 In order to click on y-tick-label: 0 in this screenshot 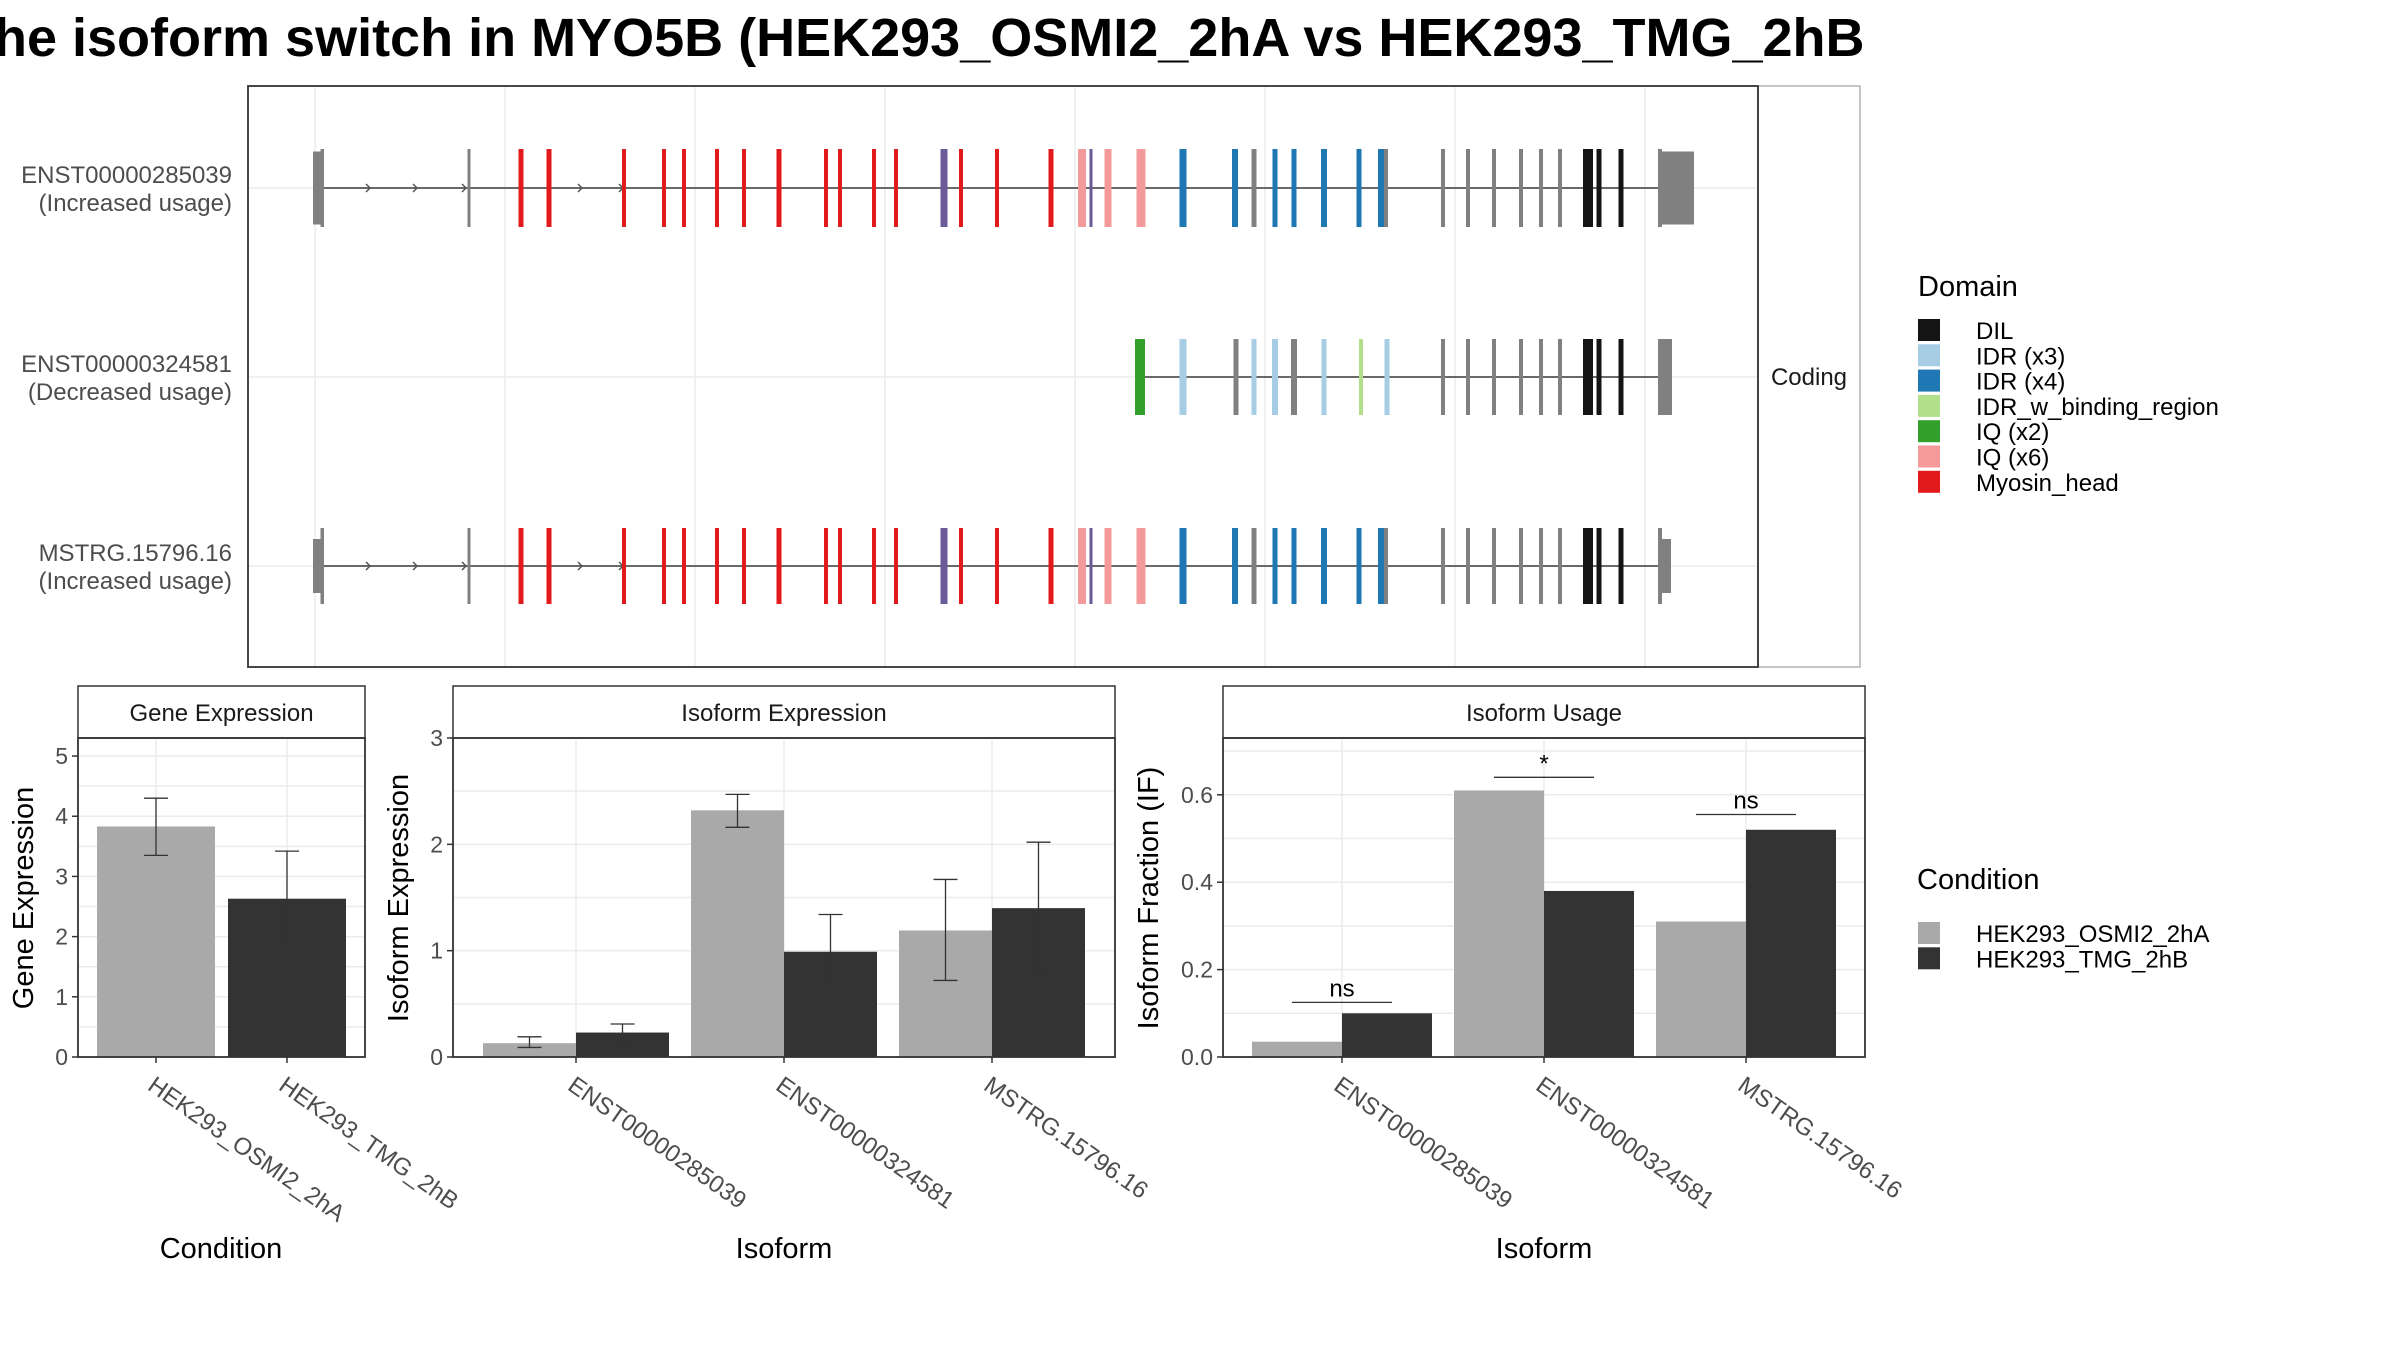, I will do `click(61, 1057)`.